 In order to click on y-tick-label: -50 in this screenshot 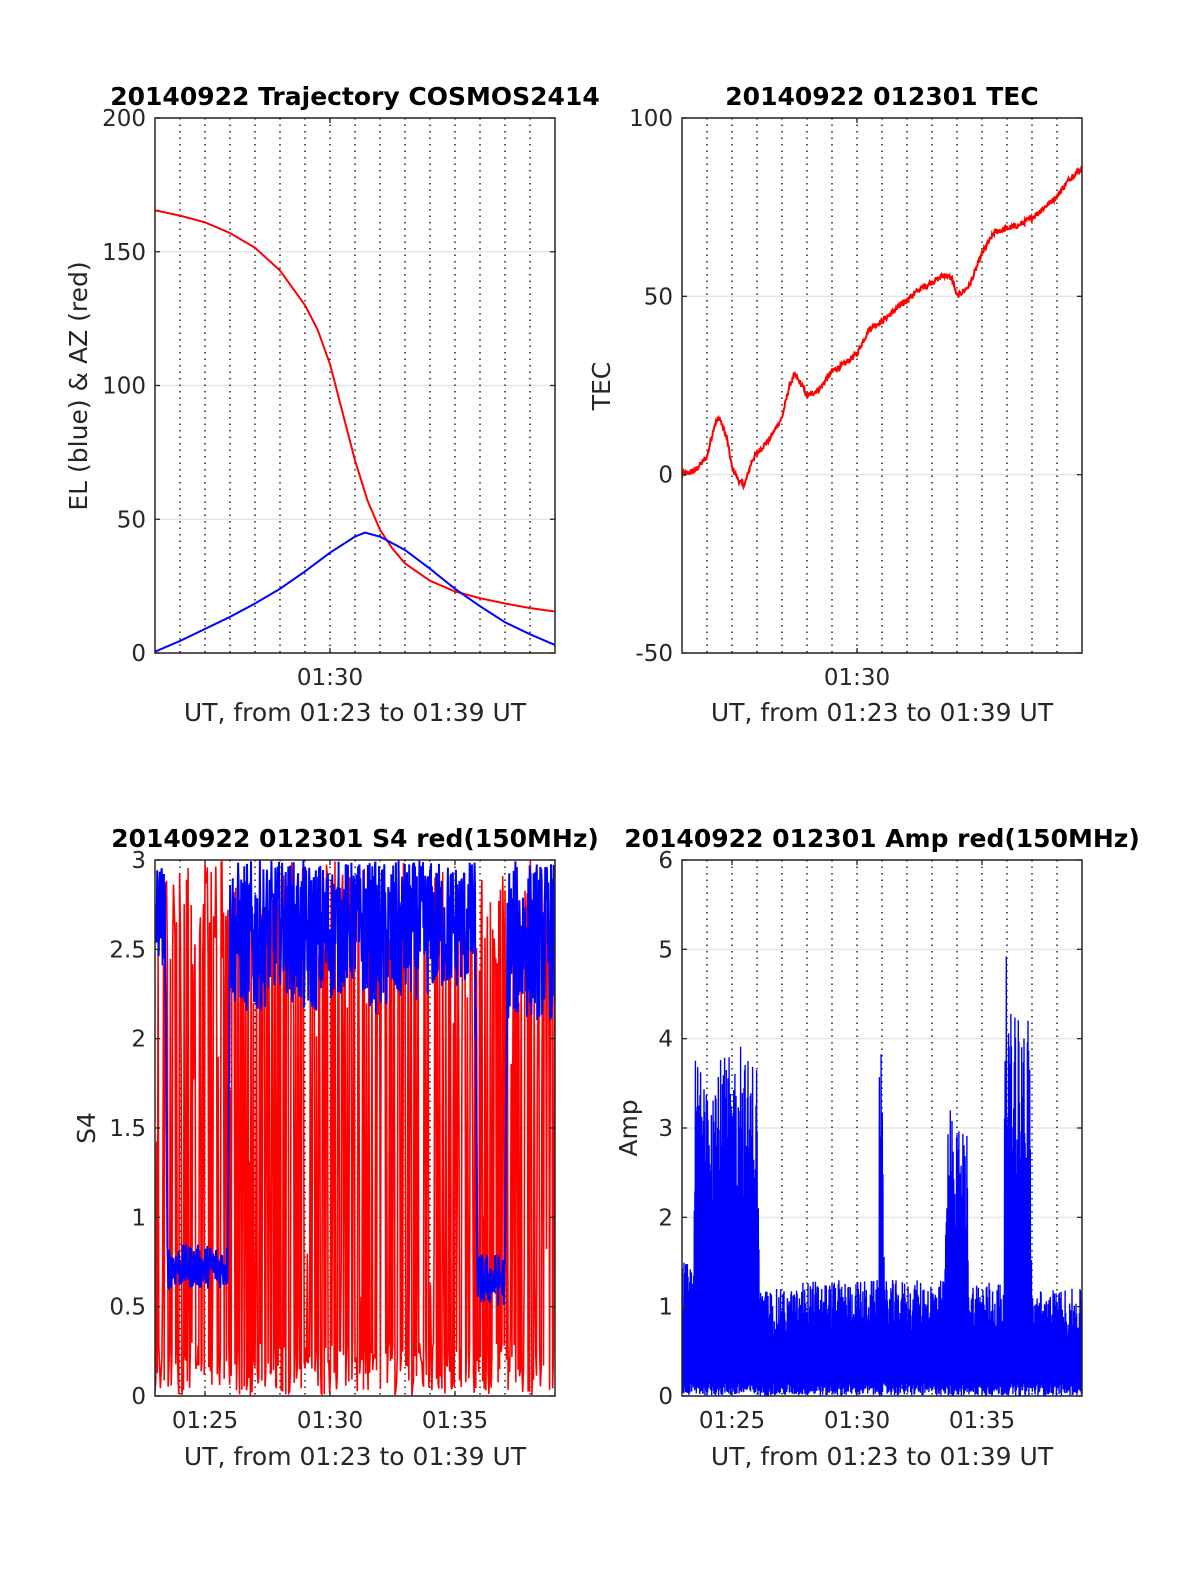, I will do `click(654, 654)`.